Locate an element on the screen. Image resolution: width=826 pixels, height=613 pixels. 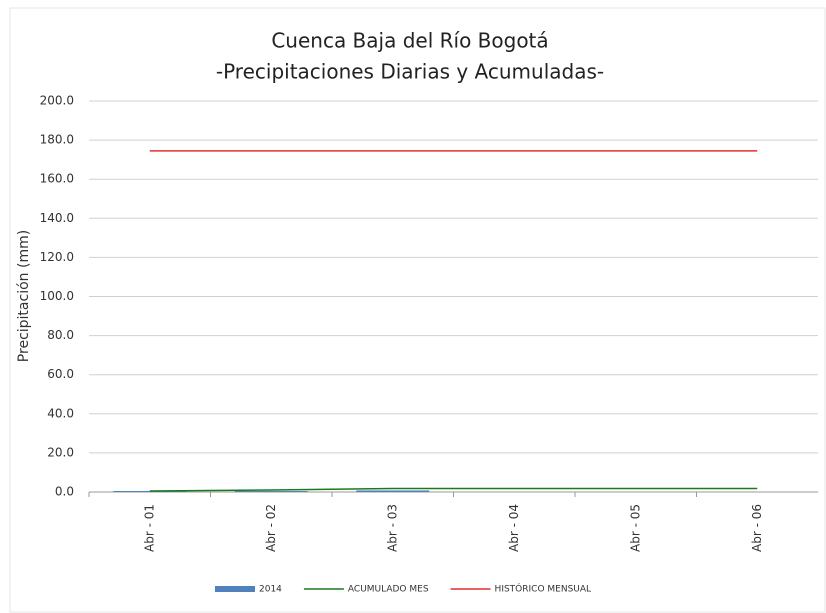
y-tick-label: 0.0 is located at coordinates (64, 492).